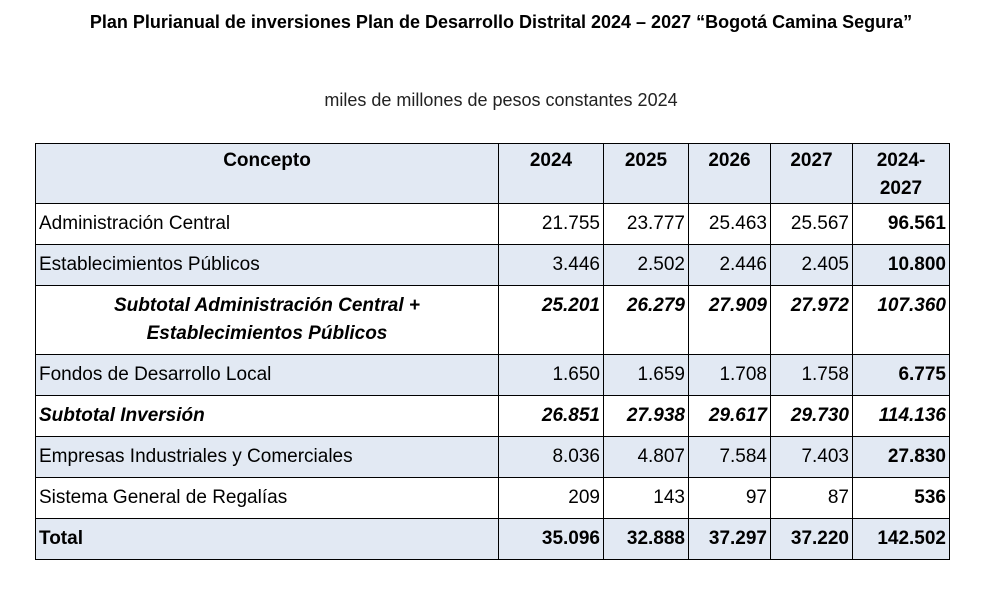 The image size is (1002, 589). Describe the element at coordinates (267, 173) in the screenshot. I see `header-concepto: Concepto` at that location.